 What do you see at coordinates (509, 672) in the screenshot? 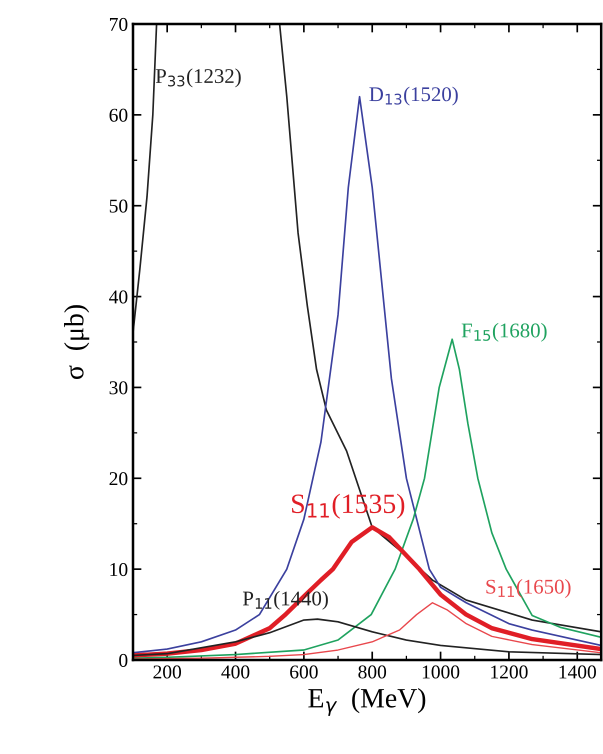
I see `x-tick-label: 1200` at bounding box center [509, 672].